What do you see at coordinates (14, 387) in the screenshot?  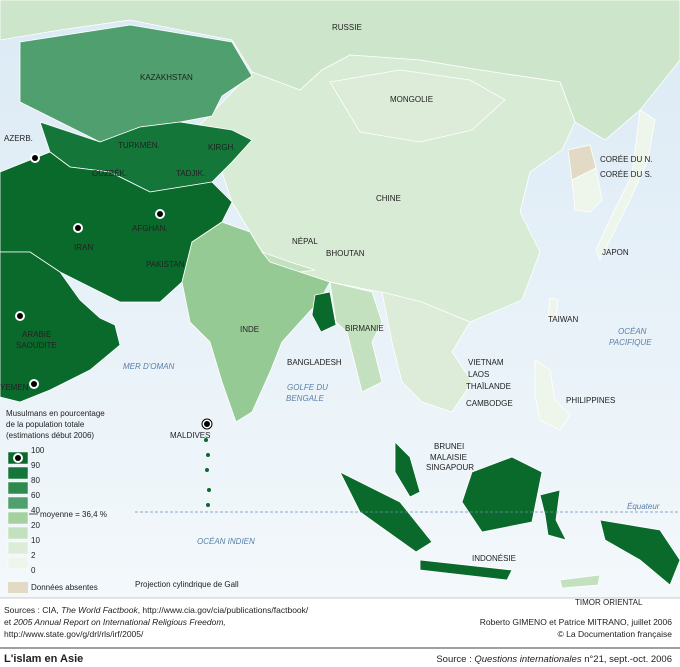 I see `country-label: YEMEN` at bounding box center [14, 387].